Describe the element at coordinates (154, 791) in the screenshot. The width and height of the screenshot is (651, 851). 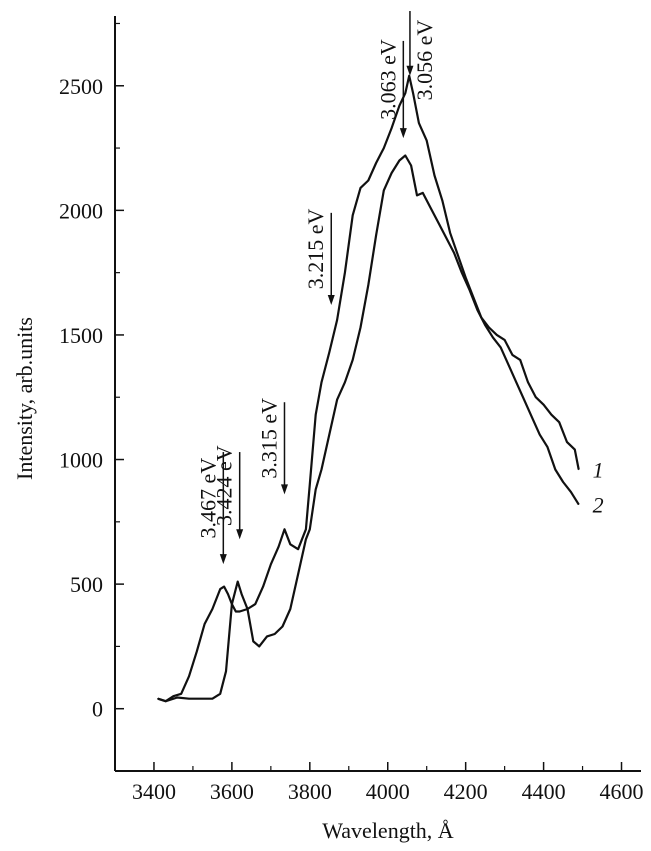
I see `x-tick-label: 3400` at that location.